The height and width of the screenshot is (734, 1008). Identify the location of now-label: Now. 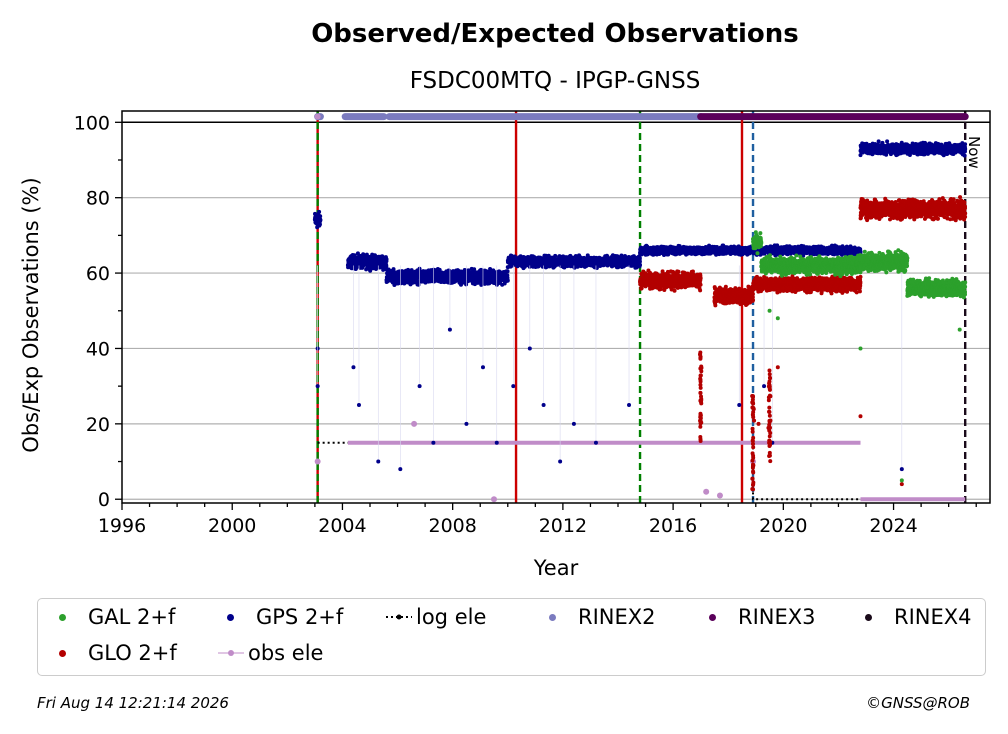
(974, 152).